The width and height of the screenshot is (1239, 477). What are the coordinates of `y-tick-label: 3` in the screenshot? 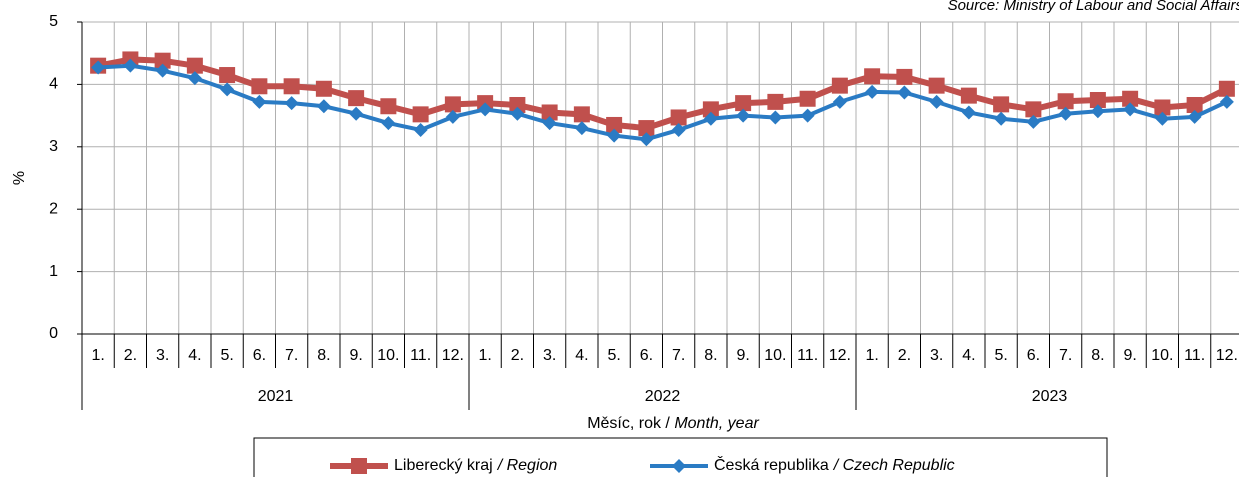 It's located at (53, 146).